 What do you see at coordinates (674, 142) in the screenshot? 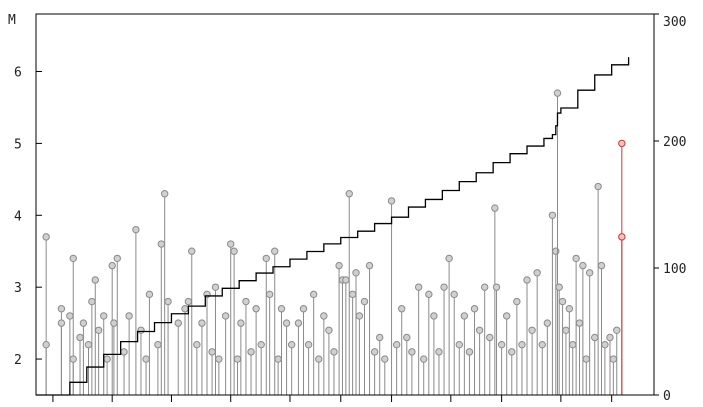
I see `right-tick-label: 200` at bounding box center [674, 142].